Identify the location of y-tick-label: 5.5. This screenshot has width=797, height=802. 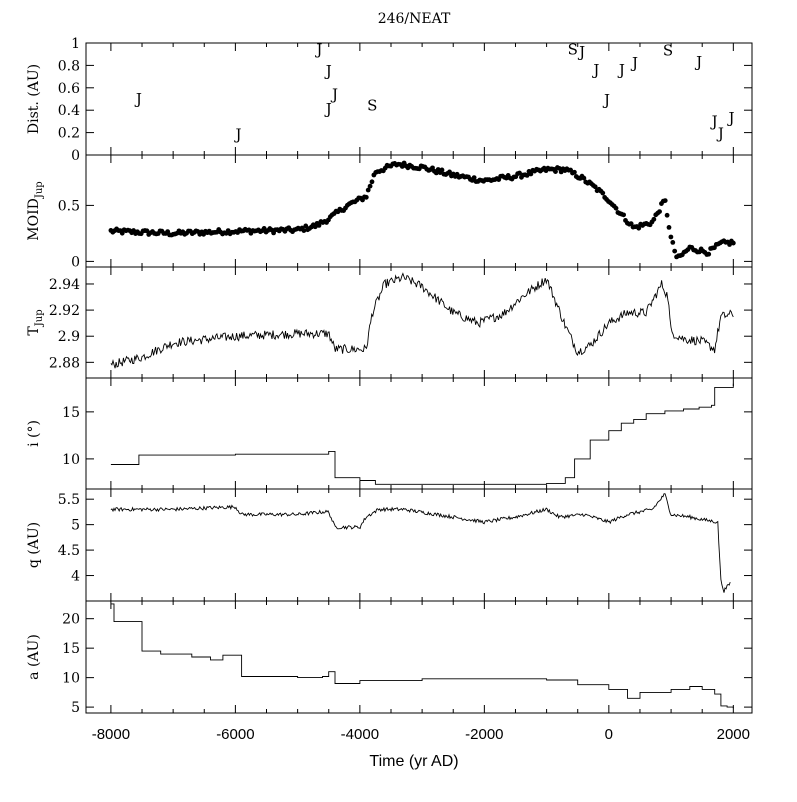
(69, 500).